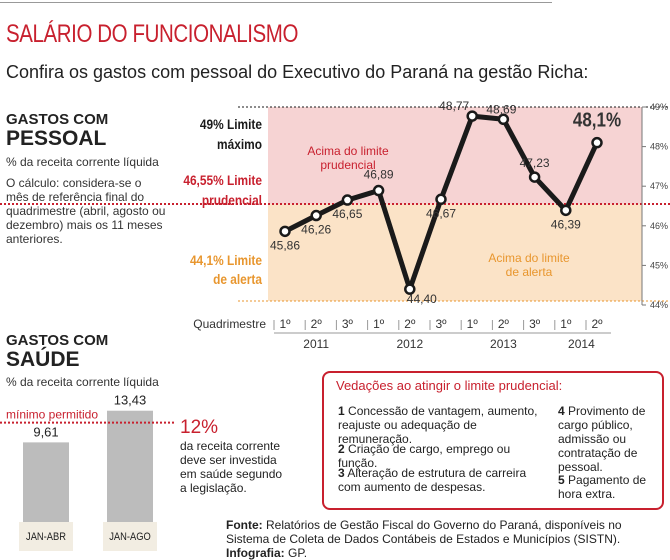 Image resolution: width=670 pixels, height=560 pixels. What do you see at coordinates (454, 106) in the screenshot?
I see `data-label: 48,77` at bounding box center [454, 106].